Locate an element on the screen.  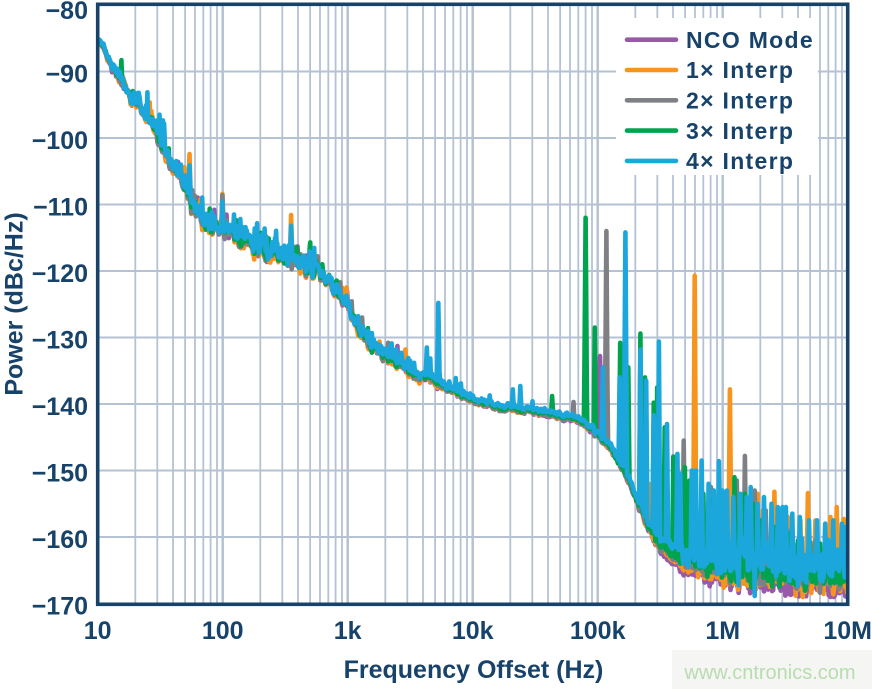
svg-text: 1× Interp is located at coordinates (740, 70).